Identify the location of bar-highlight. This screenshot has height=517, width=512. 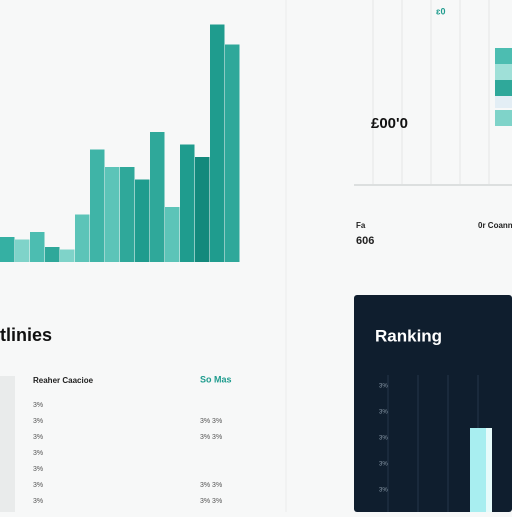
(489, 470).